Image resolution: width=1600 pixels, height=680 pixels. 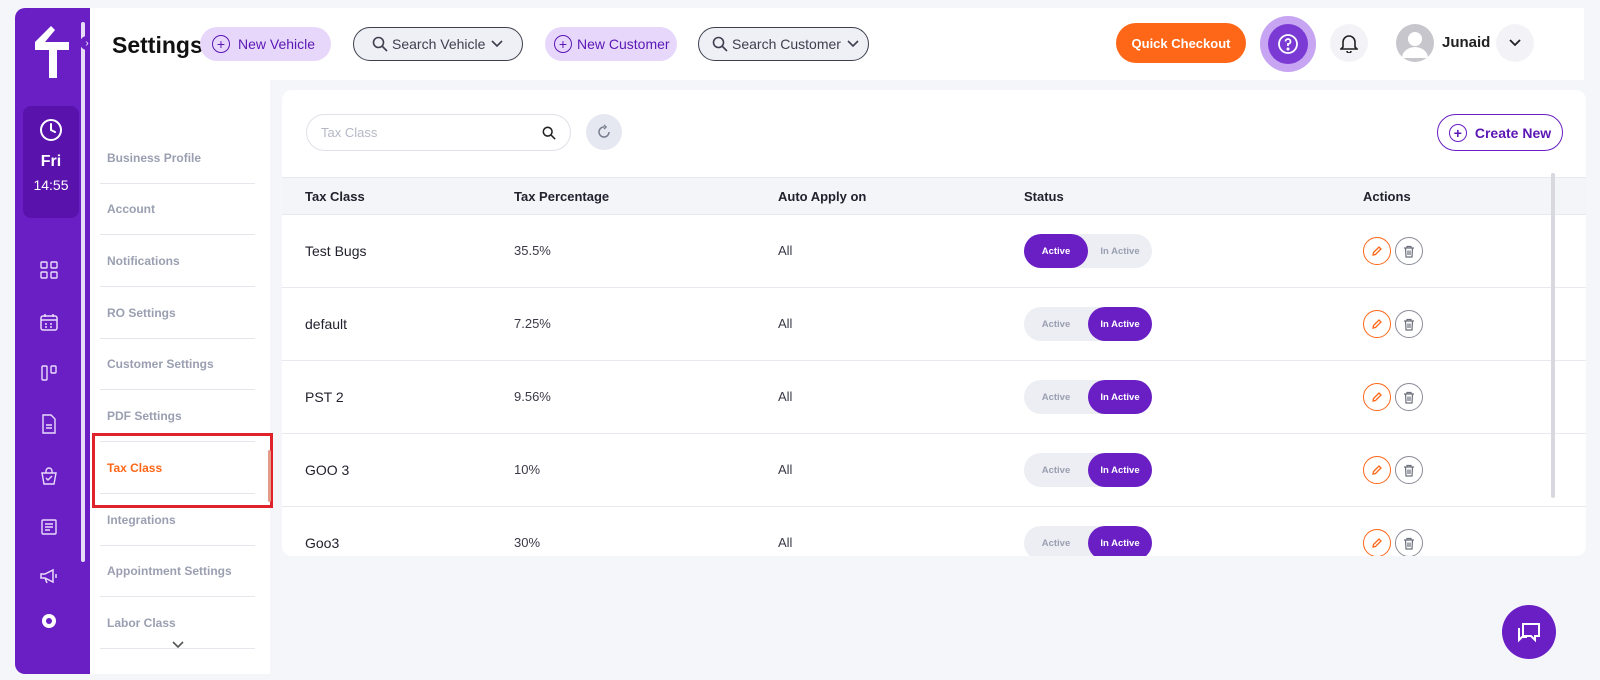 I want to click on user-menu-toggle, so click(x=1515, y=43).